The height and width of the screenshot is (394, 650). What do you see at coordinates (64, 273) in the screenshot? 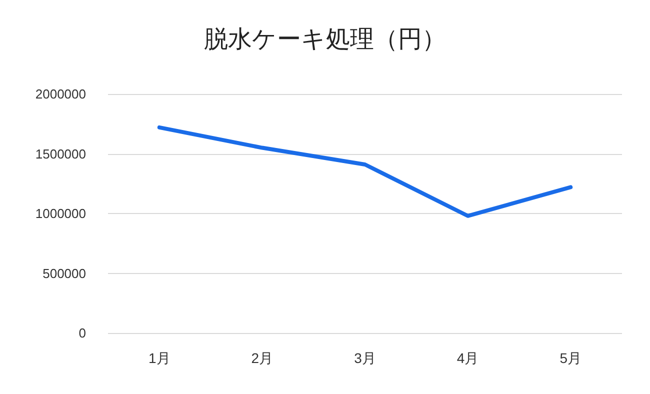
I see `y-tick-label: 500000` at bounding box center [64, 273].